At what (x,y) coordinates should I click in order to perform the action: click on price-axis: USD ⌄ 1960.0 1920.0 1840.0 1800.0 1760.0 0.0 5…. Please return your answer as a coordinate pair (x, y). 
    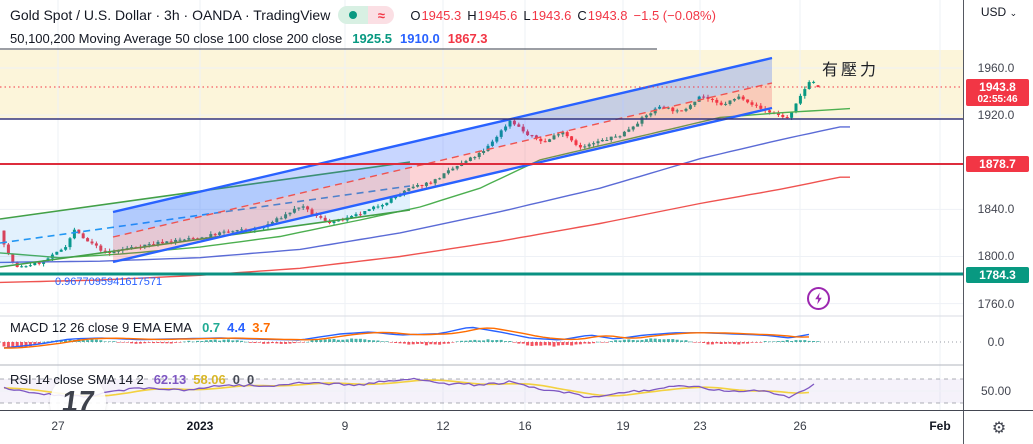
    Looking at the image, I should click on (998, 205).